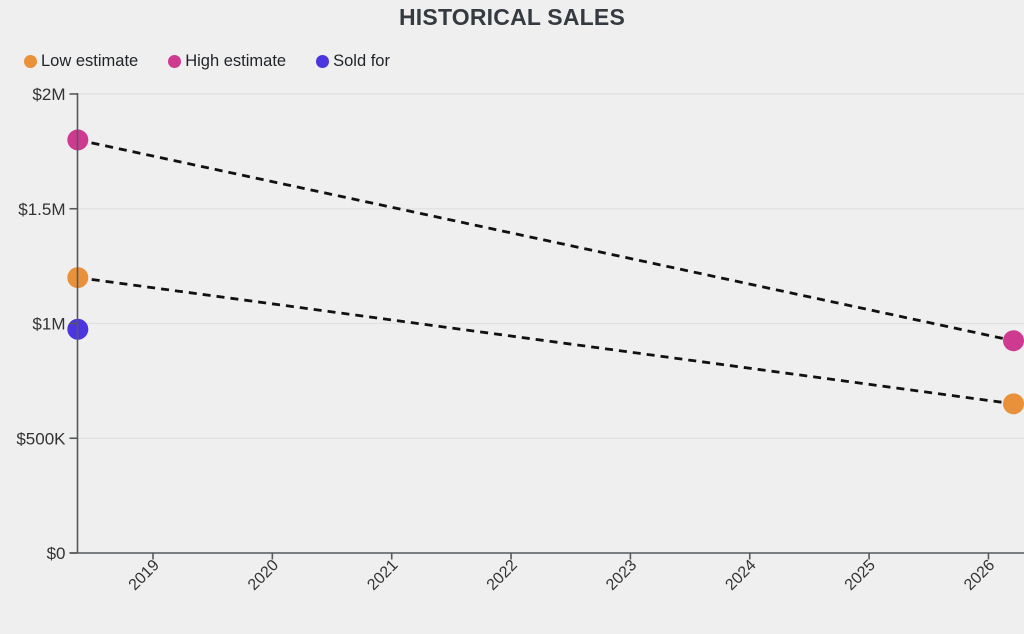 This screenshot has height=634, width=1024. What do you see at coordinates (621, 575) in the screenshot?
I see `x-axis-tick-label: 2023` at bounding box center [621, 575].